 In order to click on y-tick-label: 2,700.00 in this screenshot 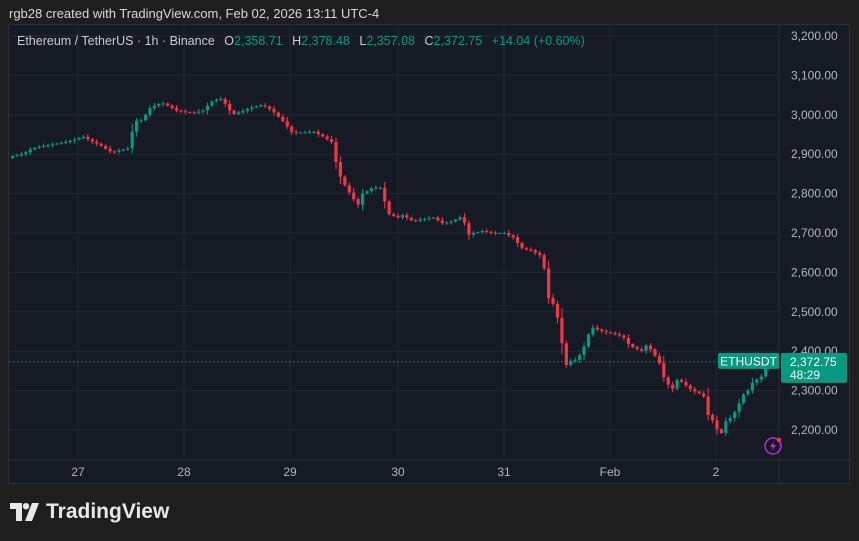, I will do `click(814, 233)`.